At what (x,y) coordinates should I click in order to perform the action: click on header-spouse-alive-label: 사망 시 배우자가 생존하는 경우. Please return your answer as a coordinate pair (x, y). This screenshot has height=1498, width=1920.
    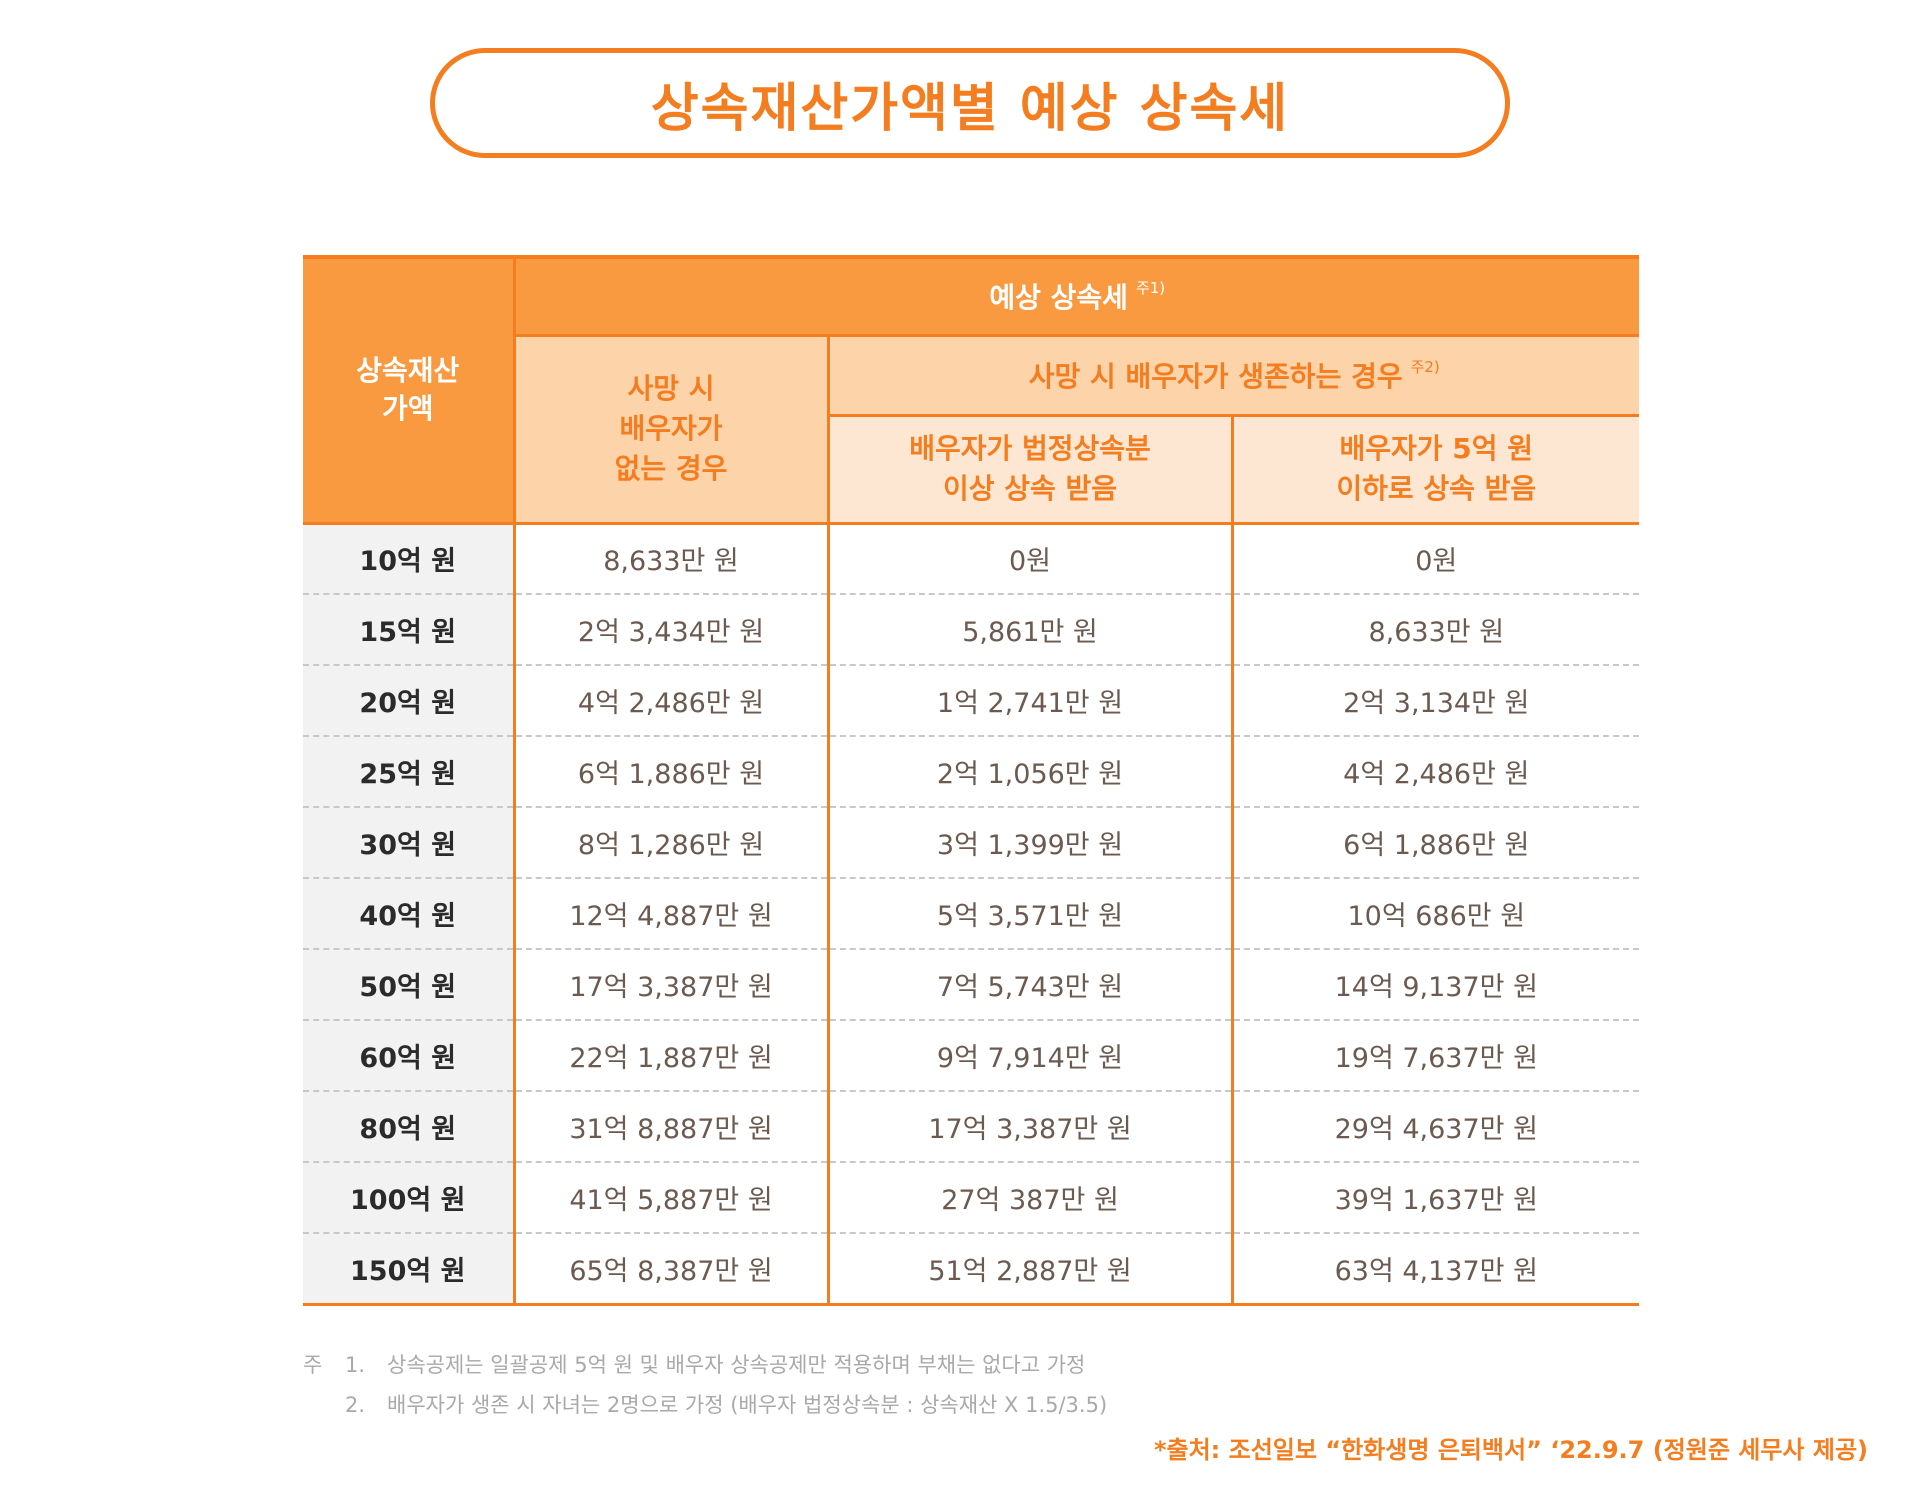
    Looking at the image, I should click on (1215, 376).